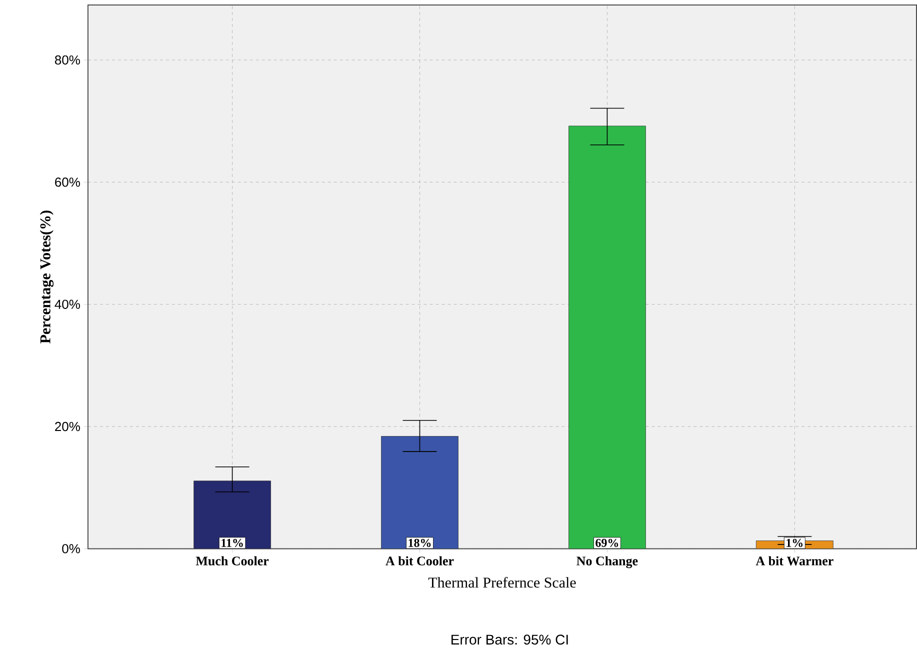 The width and height of the screenshot is (917, 653). I want to click on x-tick-label: A bit Warmer, so click(795, 561).